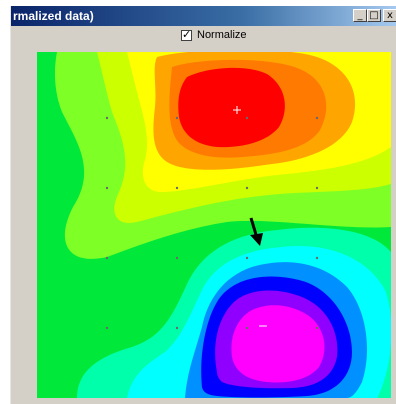  Describe the element at coordinates (360, 15) in the screenshot. I see `minimize-button: _` at that location.